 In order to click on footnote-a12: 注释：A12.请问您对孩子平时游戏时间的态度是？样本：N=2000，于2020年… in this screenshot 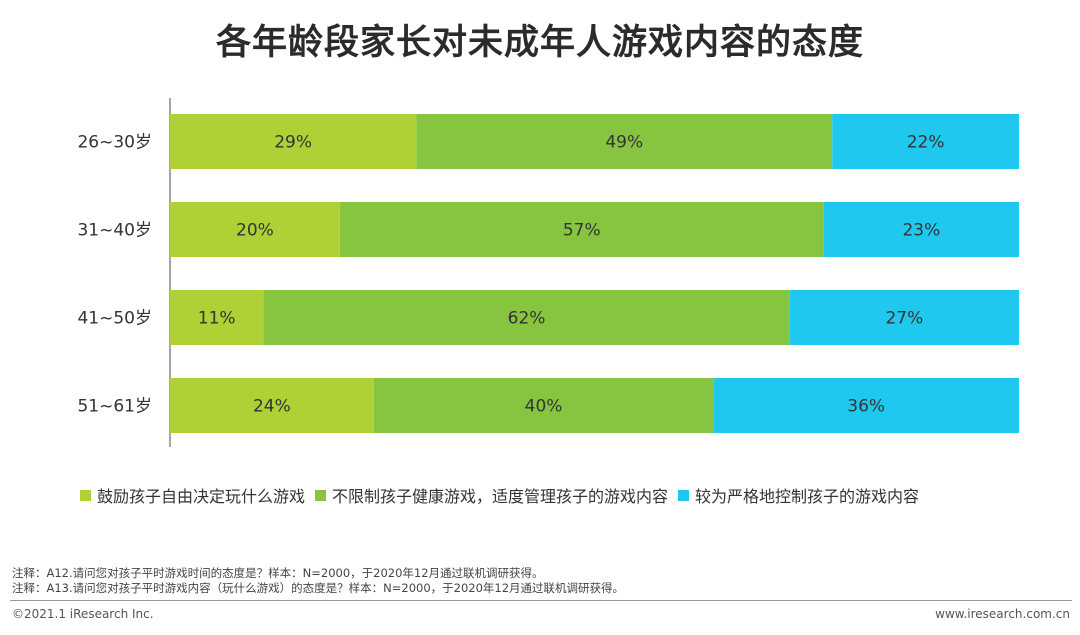, I will do `click(278, 573)`.